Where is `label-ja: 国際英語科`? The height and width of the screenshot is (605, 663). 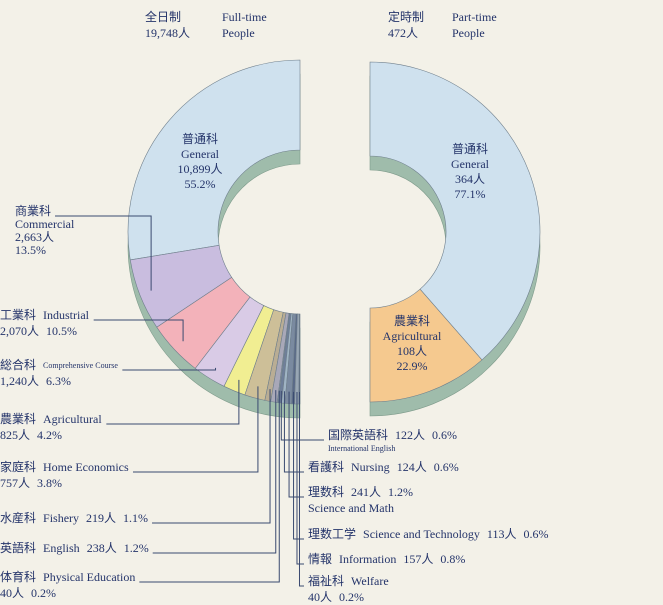 label-ja: 国際英語科 is located at coordinates (358, 434).